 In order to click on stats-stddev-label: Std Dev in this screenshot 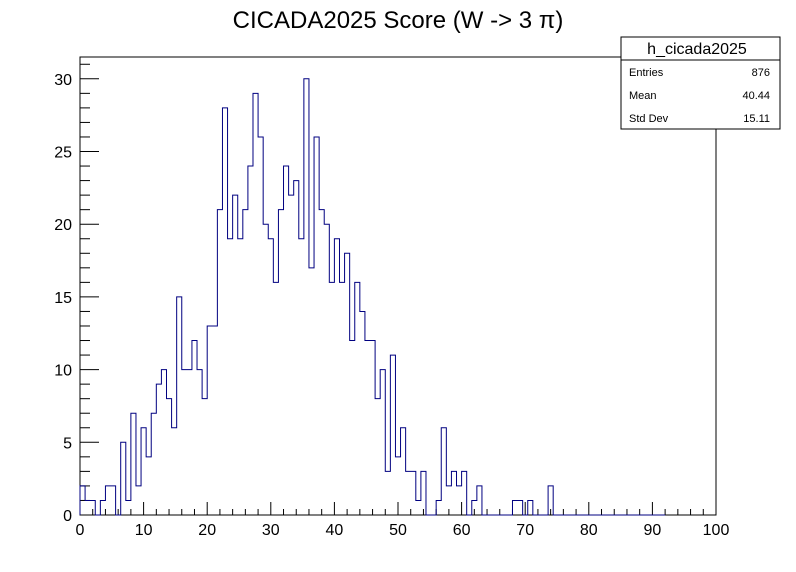, I will do `click(649, 119)`.